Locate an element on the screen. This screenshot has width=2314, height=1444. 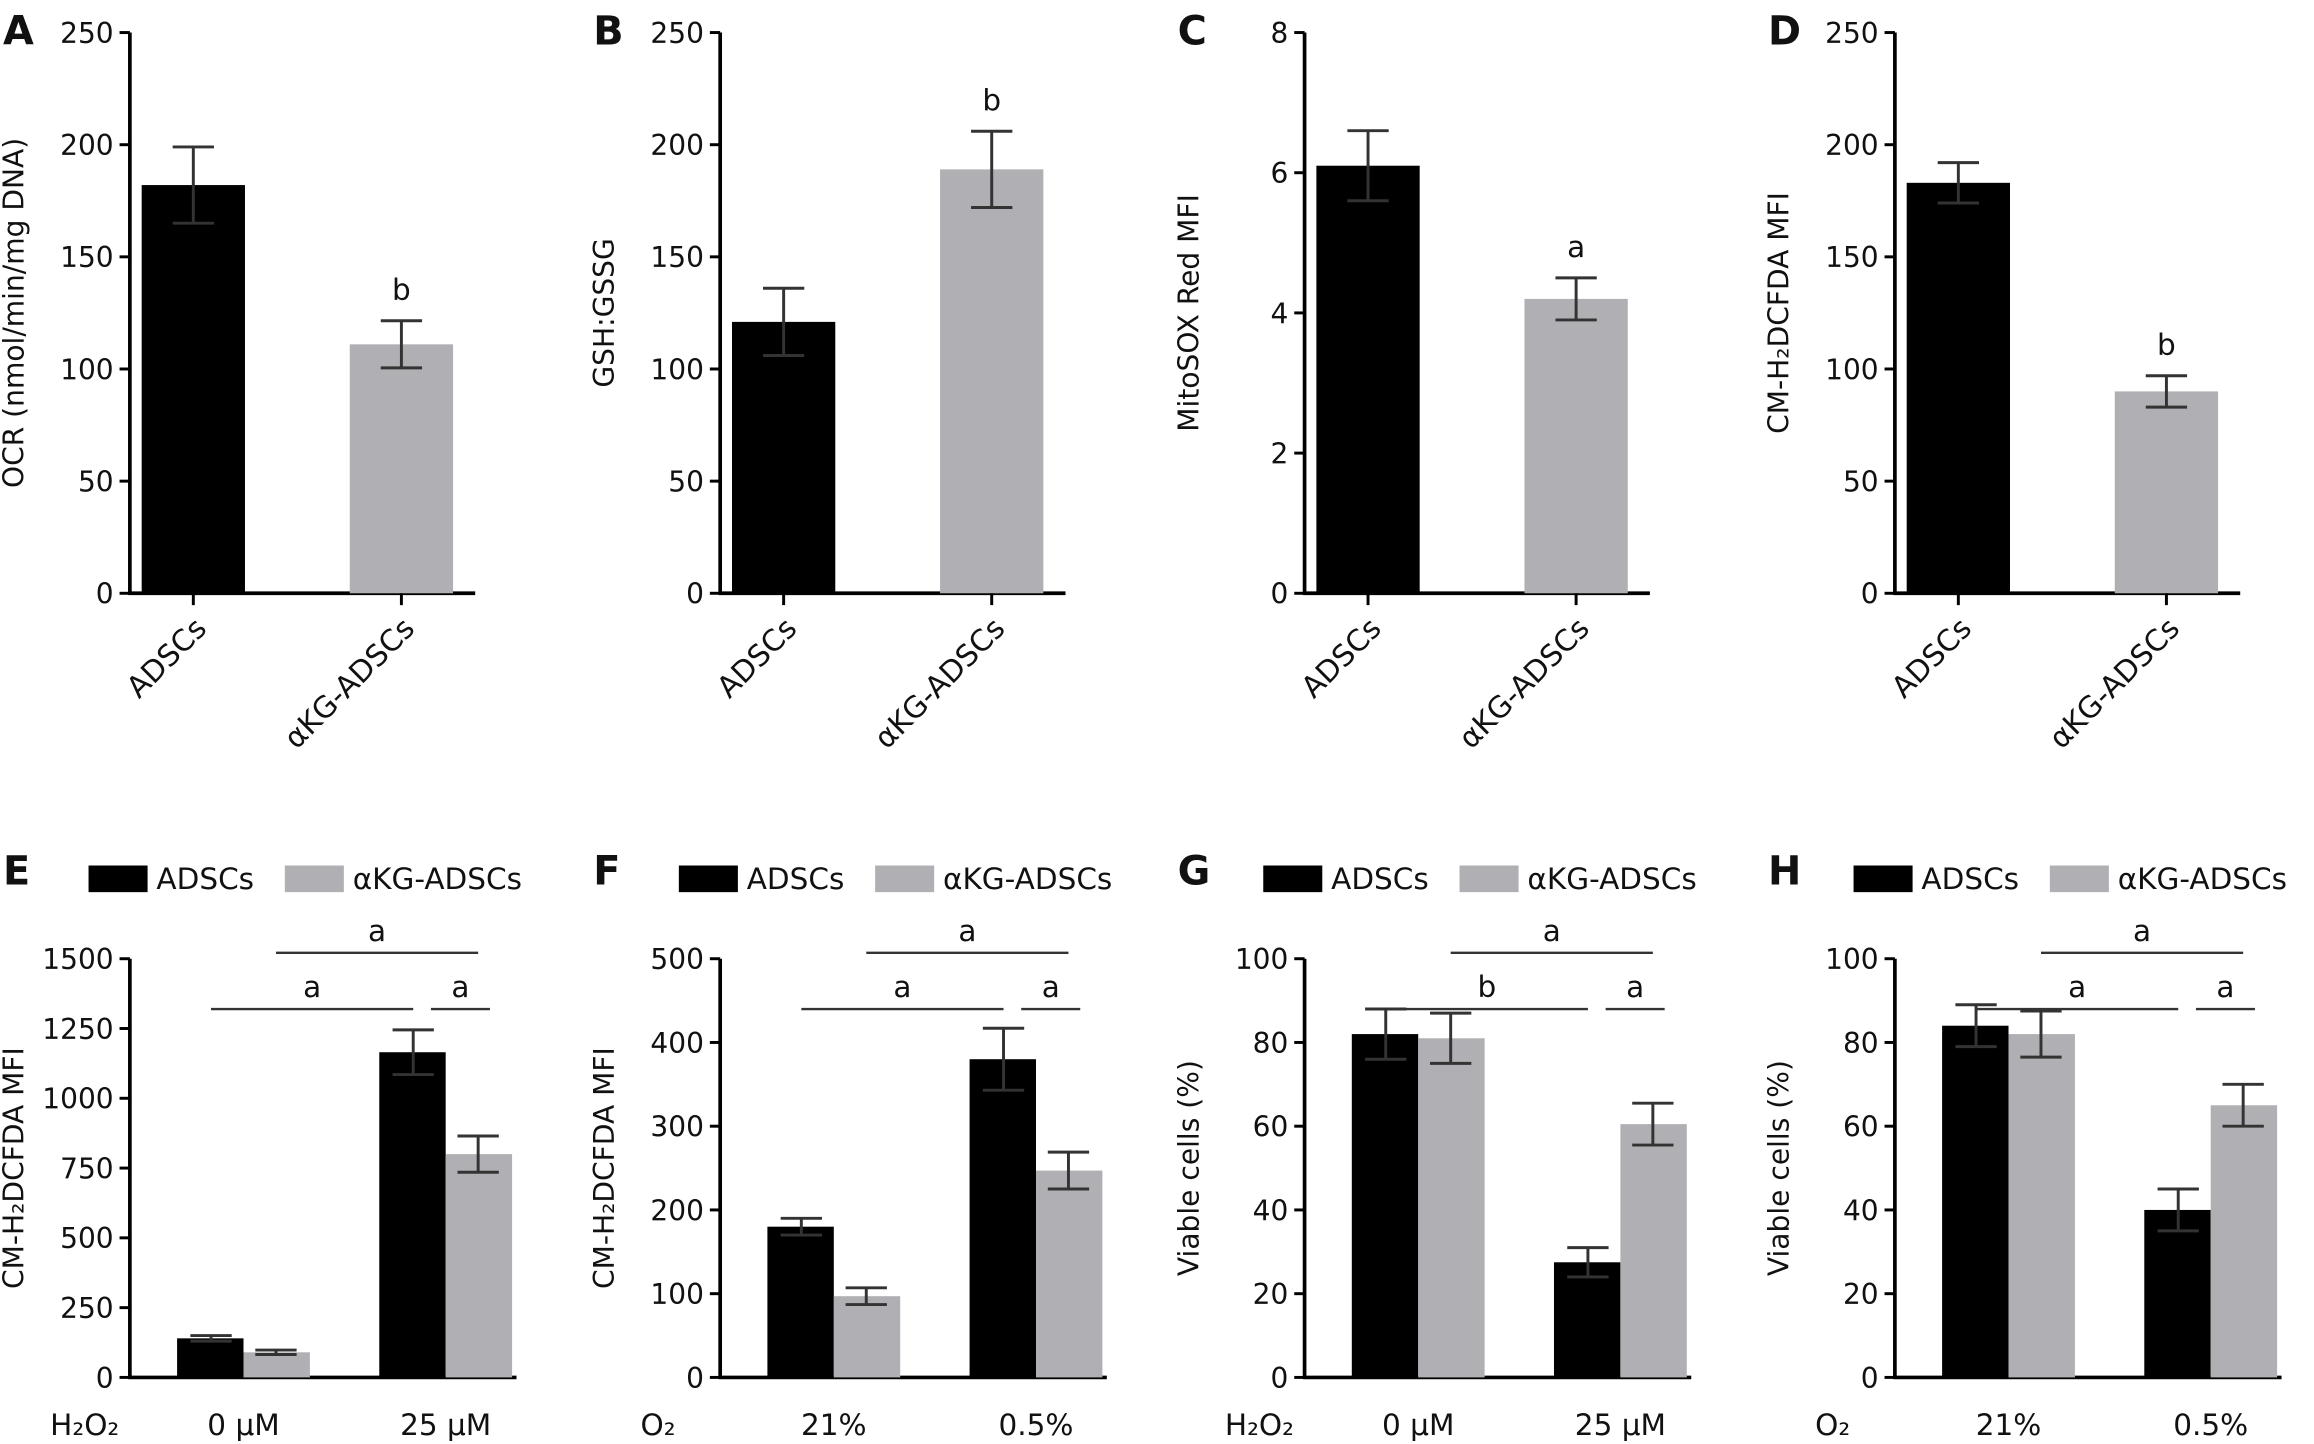
y-tick-label: 1500 is located at coordinates (77, 959).